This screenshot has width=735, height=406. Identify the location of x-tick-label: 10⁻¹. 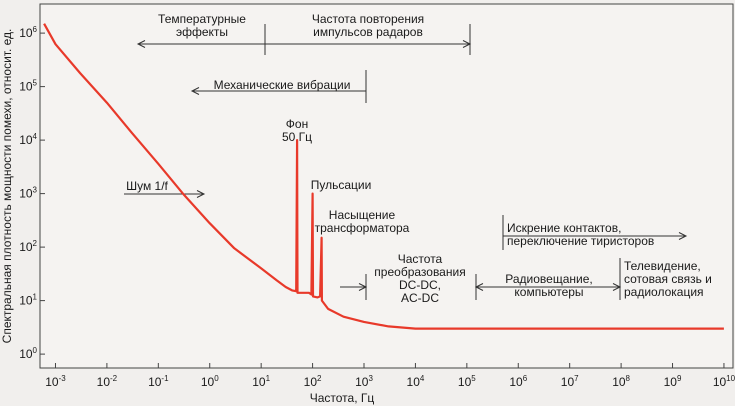
(158, 381).